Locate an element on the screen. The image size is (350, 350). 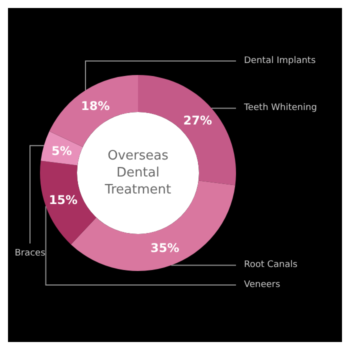
title: Treatment is located at coordinates (138, 190).